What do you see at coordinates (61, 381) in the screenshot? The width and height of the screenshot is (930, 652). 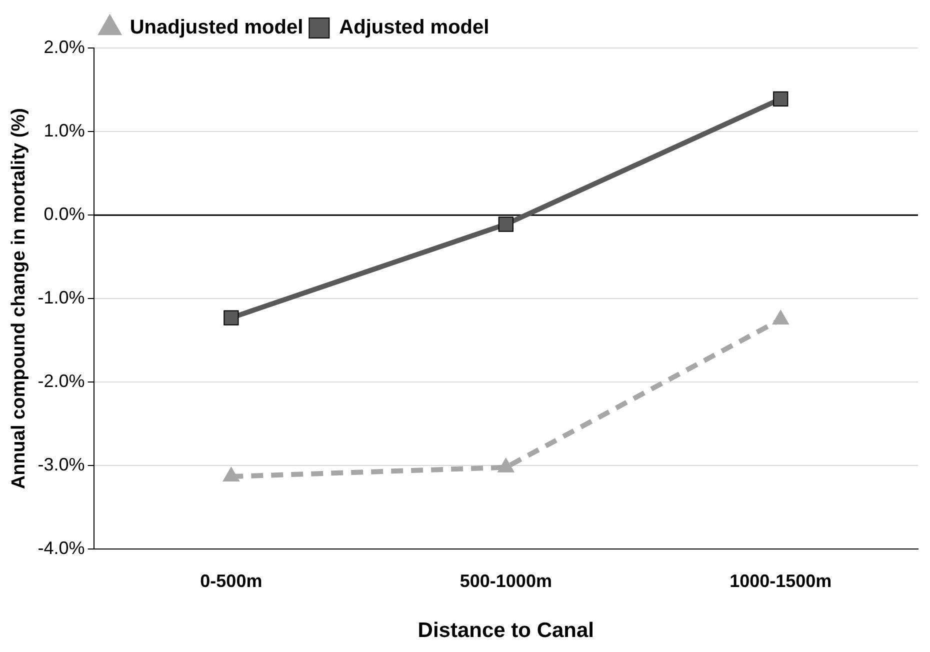 I see `y-tick-label: -2.0%` at bounding box center [61, 381].